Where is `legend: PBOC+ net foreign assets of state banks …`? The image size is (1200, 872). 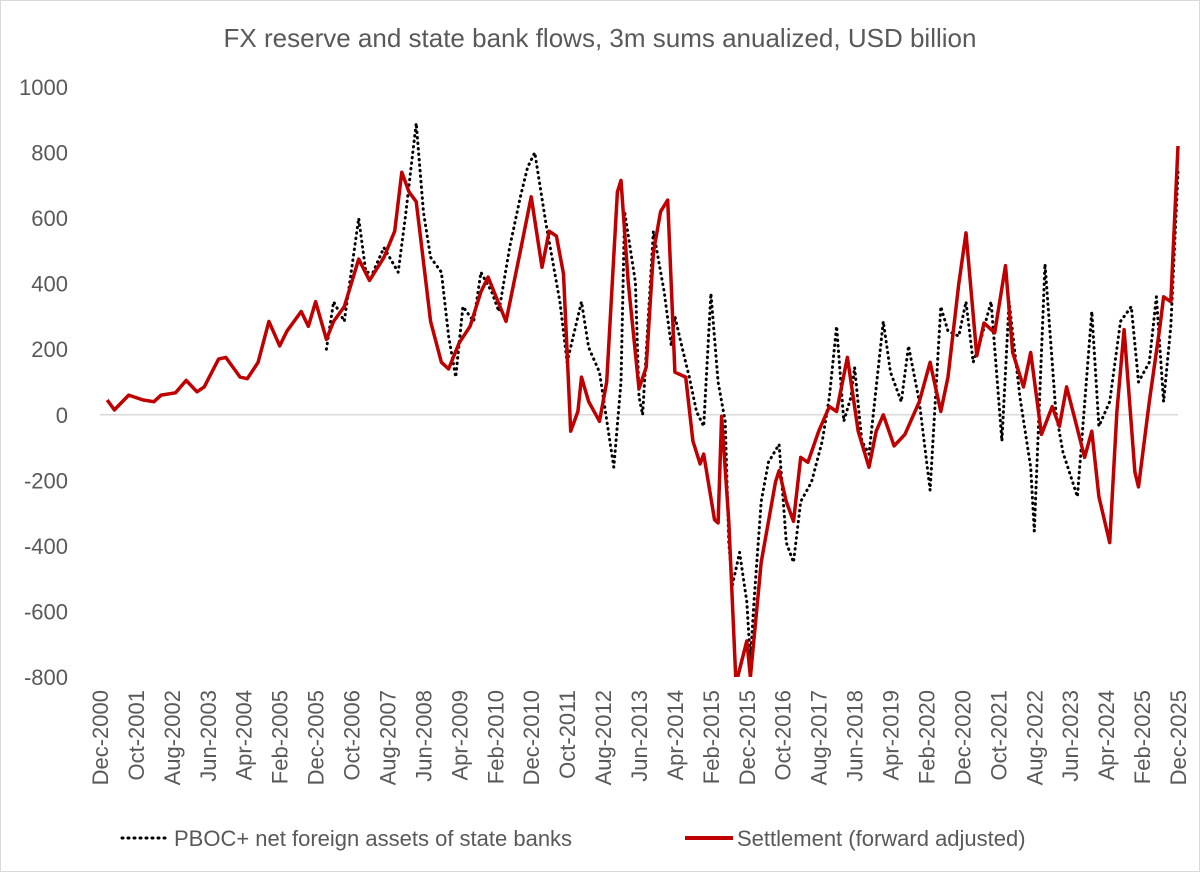
legend: PBOC+ net foreign assets of state banks … is located at coordinates (573, 838).